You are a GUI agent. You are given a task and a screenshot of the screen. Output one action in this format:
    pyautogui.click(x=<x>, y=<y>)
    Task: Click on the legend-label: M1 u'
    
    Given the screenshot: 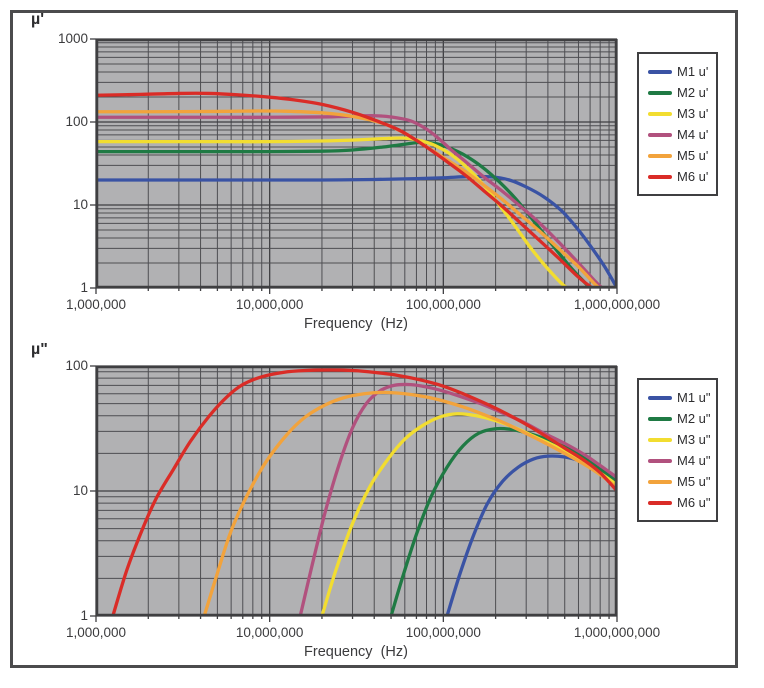 What is the action you would take?
    pyautogui.click(x=693, y=71)
    